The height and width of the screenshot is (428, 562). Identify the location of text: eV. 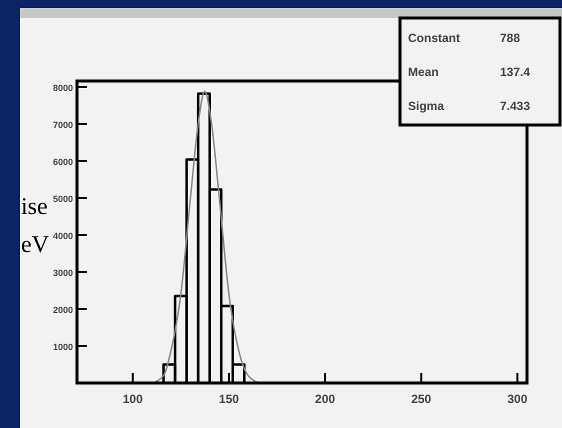
(35, 245).